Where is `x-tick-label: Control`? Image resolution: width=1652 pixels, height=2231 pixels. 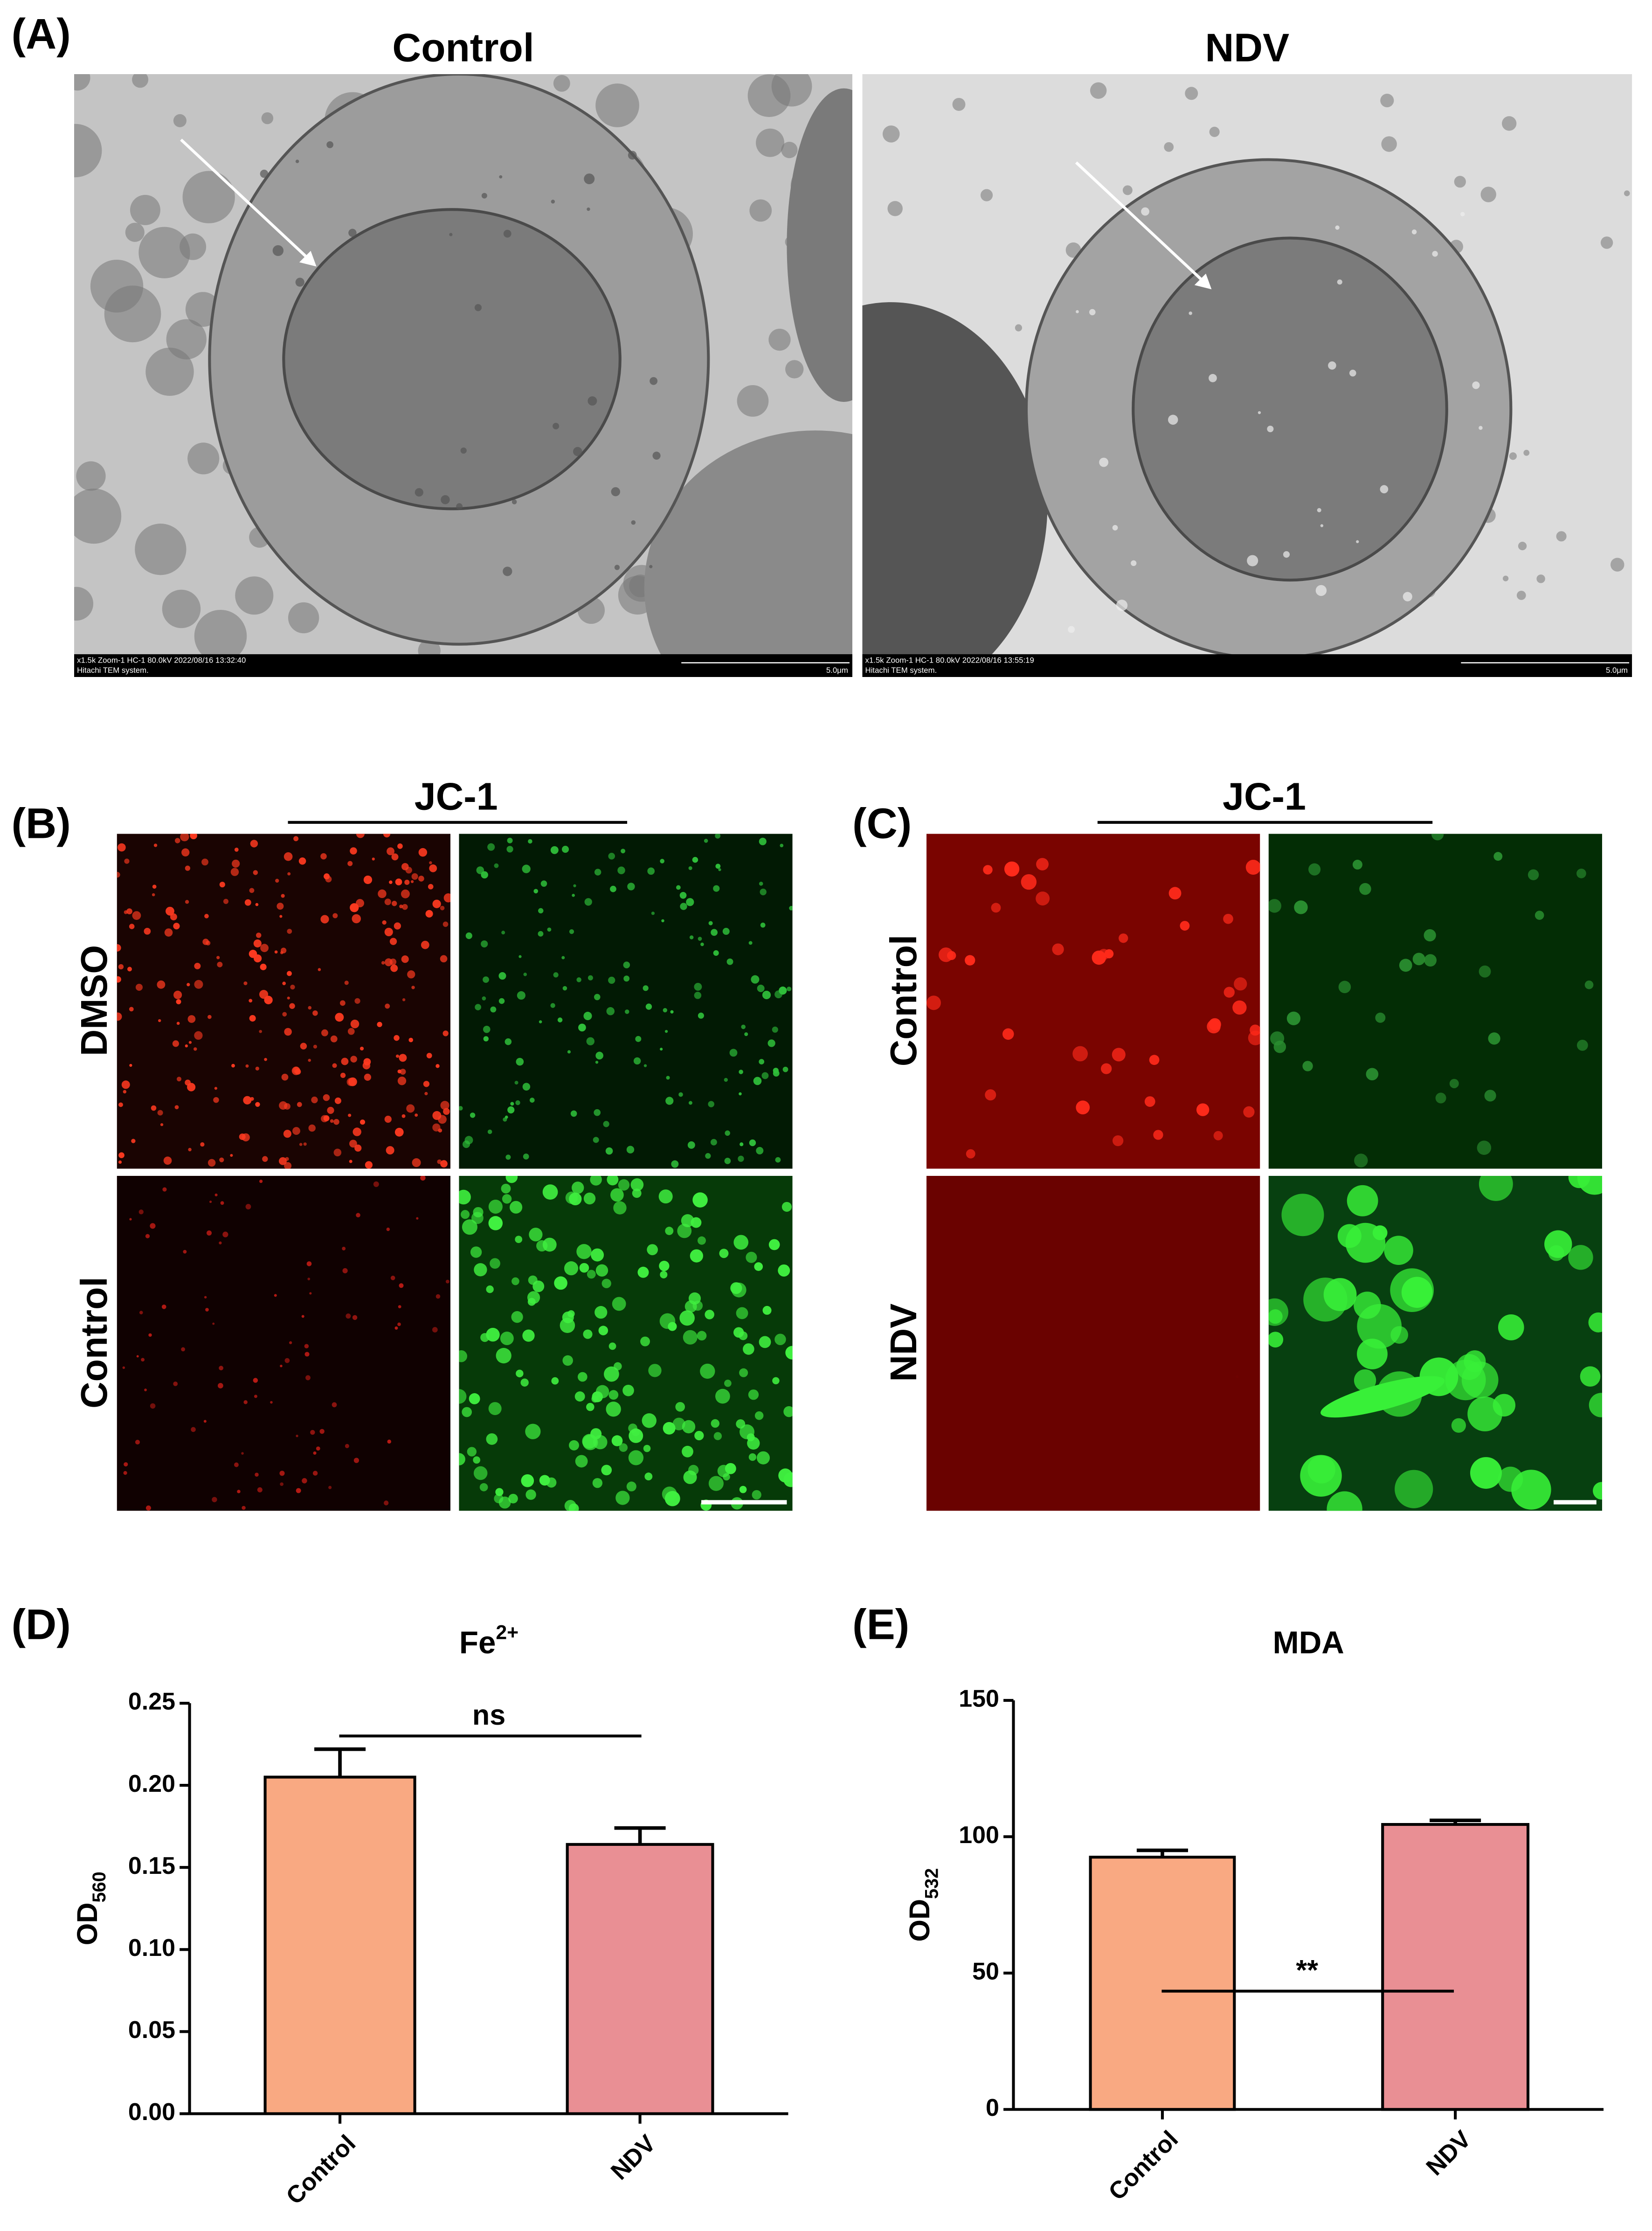 x-tick-label: Control is located at coordinates (321, 2170).